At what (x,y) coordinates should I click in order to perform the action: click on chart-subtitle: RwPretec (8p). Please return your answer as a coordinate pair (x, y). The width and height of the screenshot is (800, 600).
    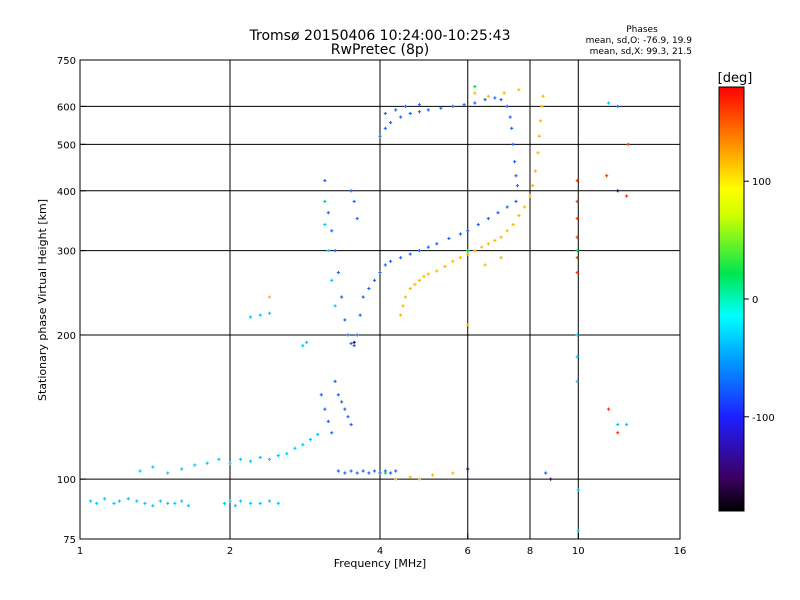
    Looking at the image, I should click on (380, 50).